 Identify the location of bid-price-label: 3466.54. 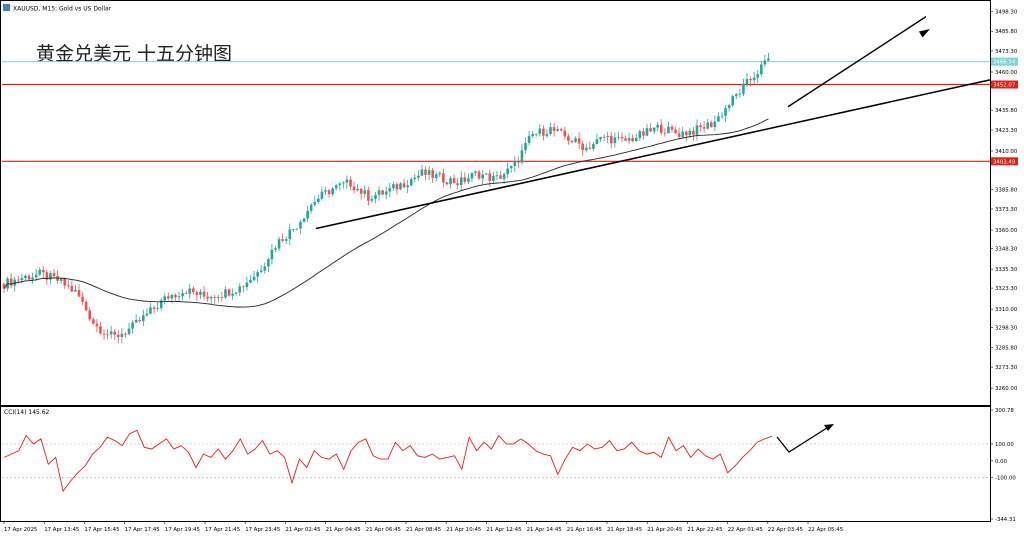
(1004, 63).